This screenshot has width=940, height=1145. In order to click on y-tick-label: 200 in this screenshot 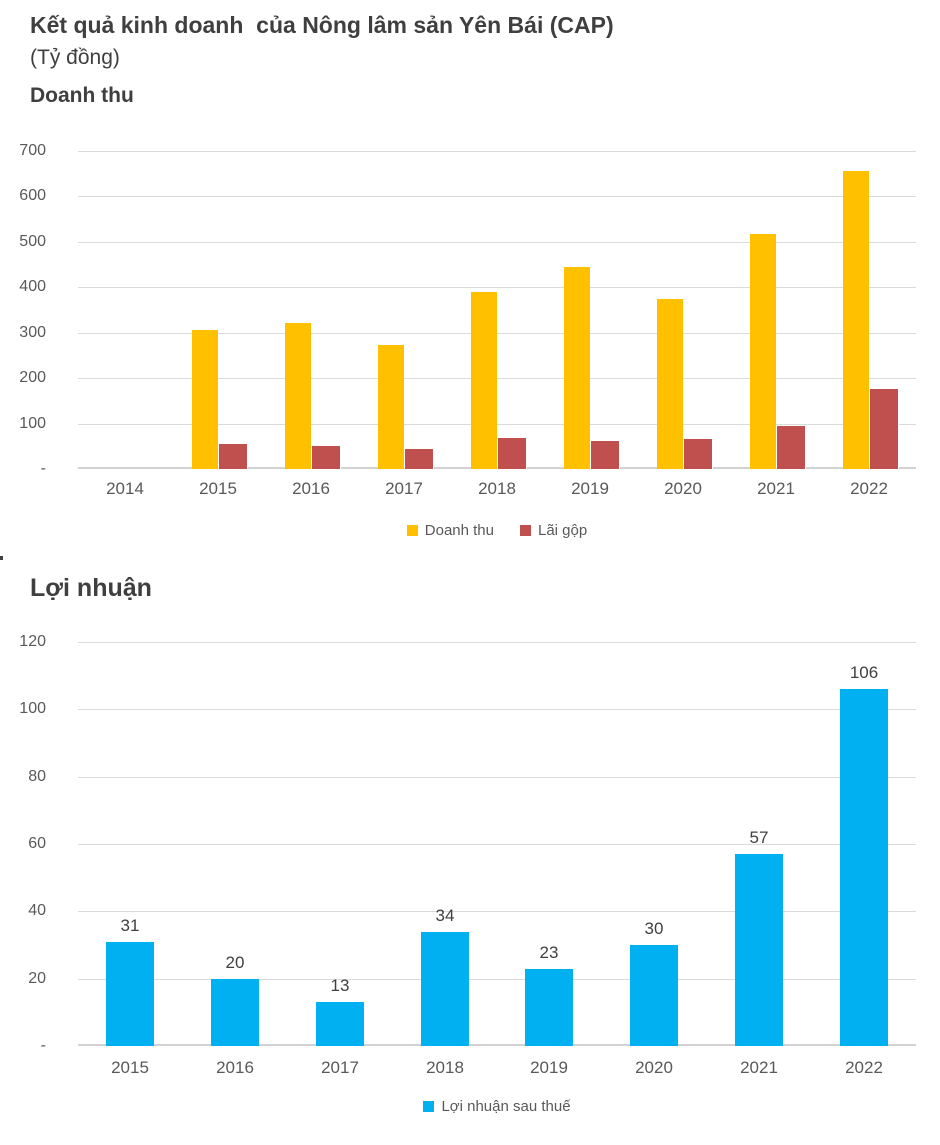, I will do `click(32, 377)`.